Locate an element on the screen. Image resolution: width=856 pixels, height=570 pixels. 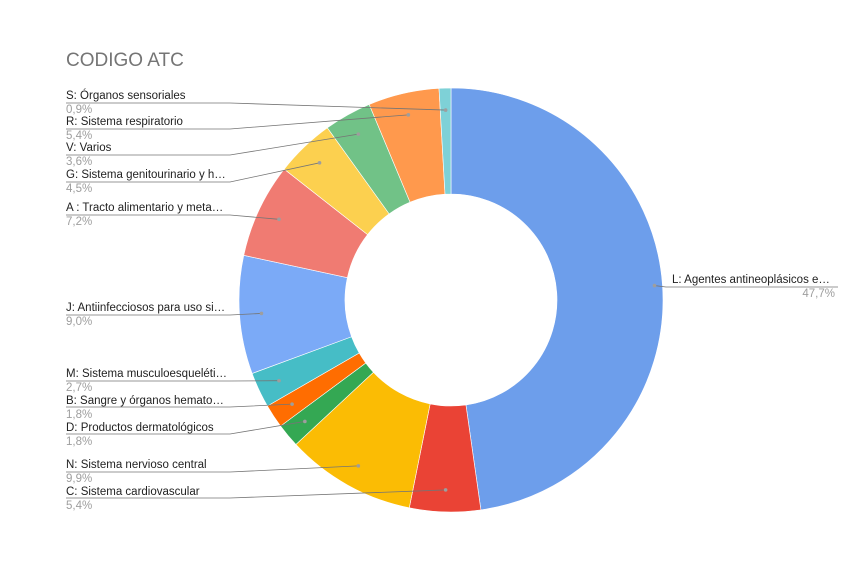
leader-dot-b is located at coordinates (292, 404).